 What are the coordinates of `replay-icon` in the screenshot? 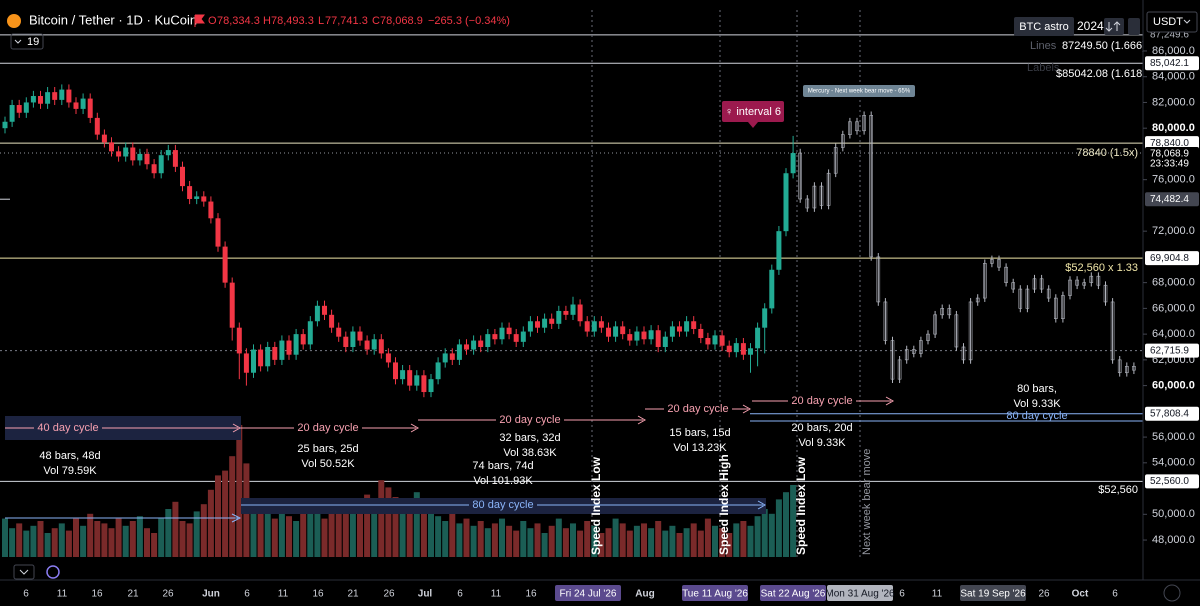 It's located at (53, 572).